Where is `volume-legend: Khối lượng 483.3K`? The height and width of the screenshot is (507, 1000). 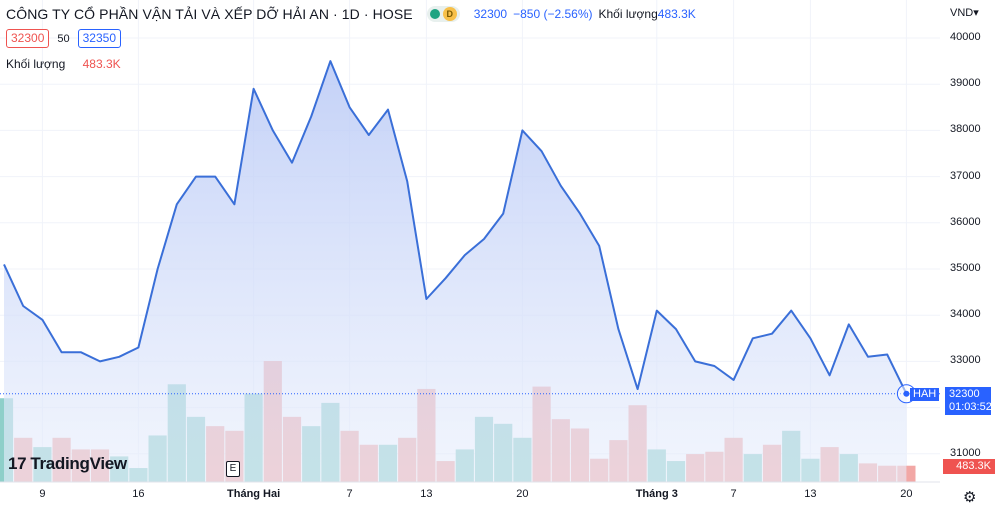
volume-legend: Khối lượng 483.3K is located at coordinates (63, 64).